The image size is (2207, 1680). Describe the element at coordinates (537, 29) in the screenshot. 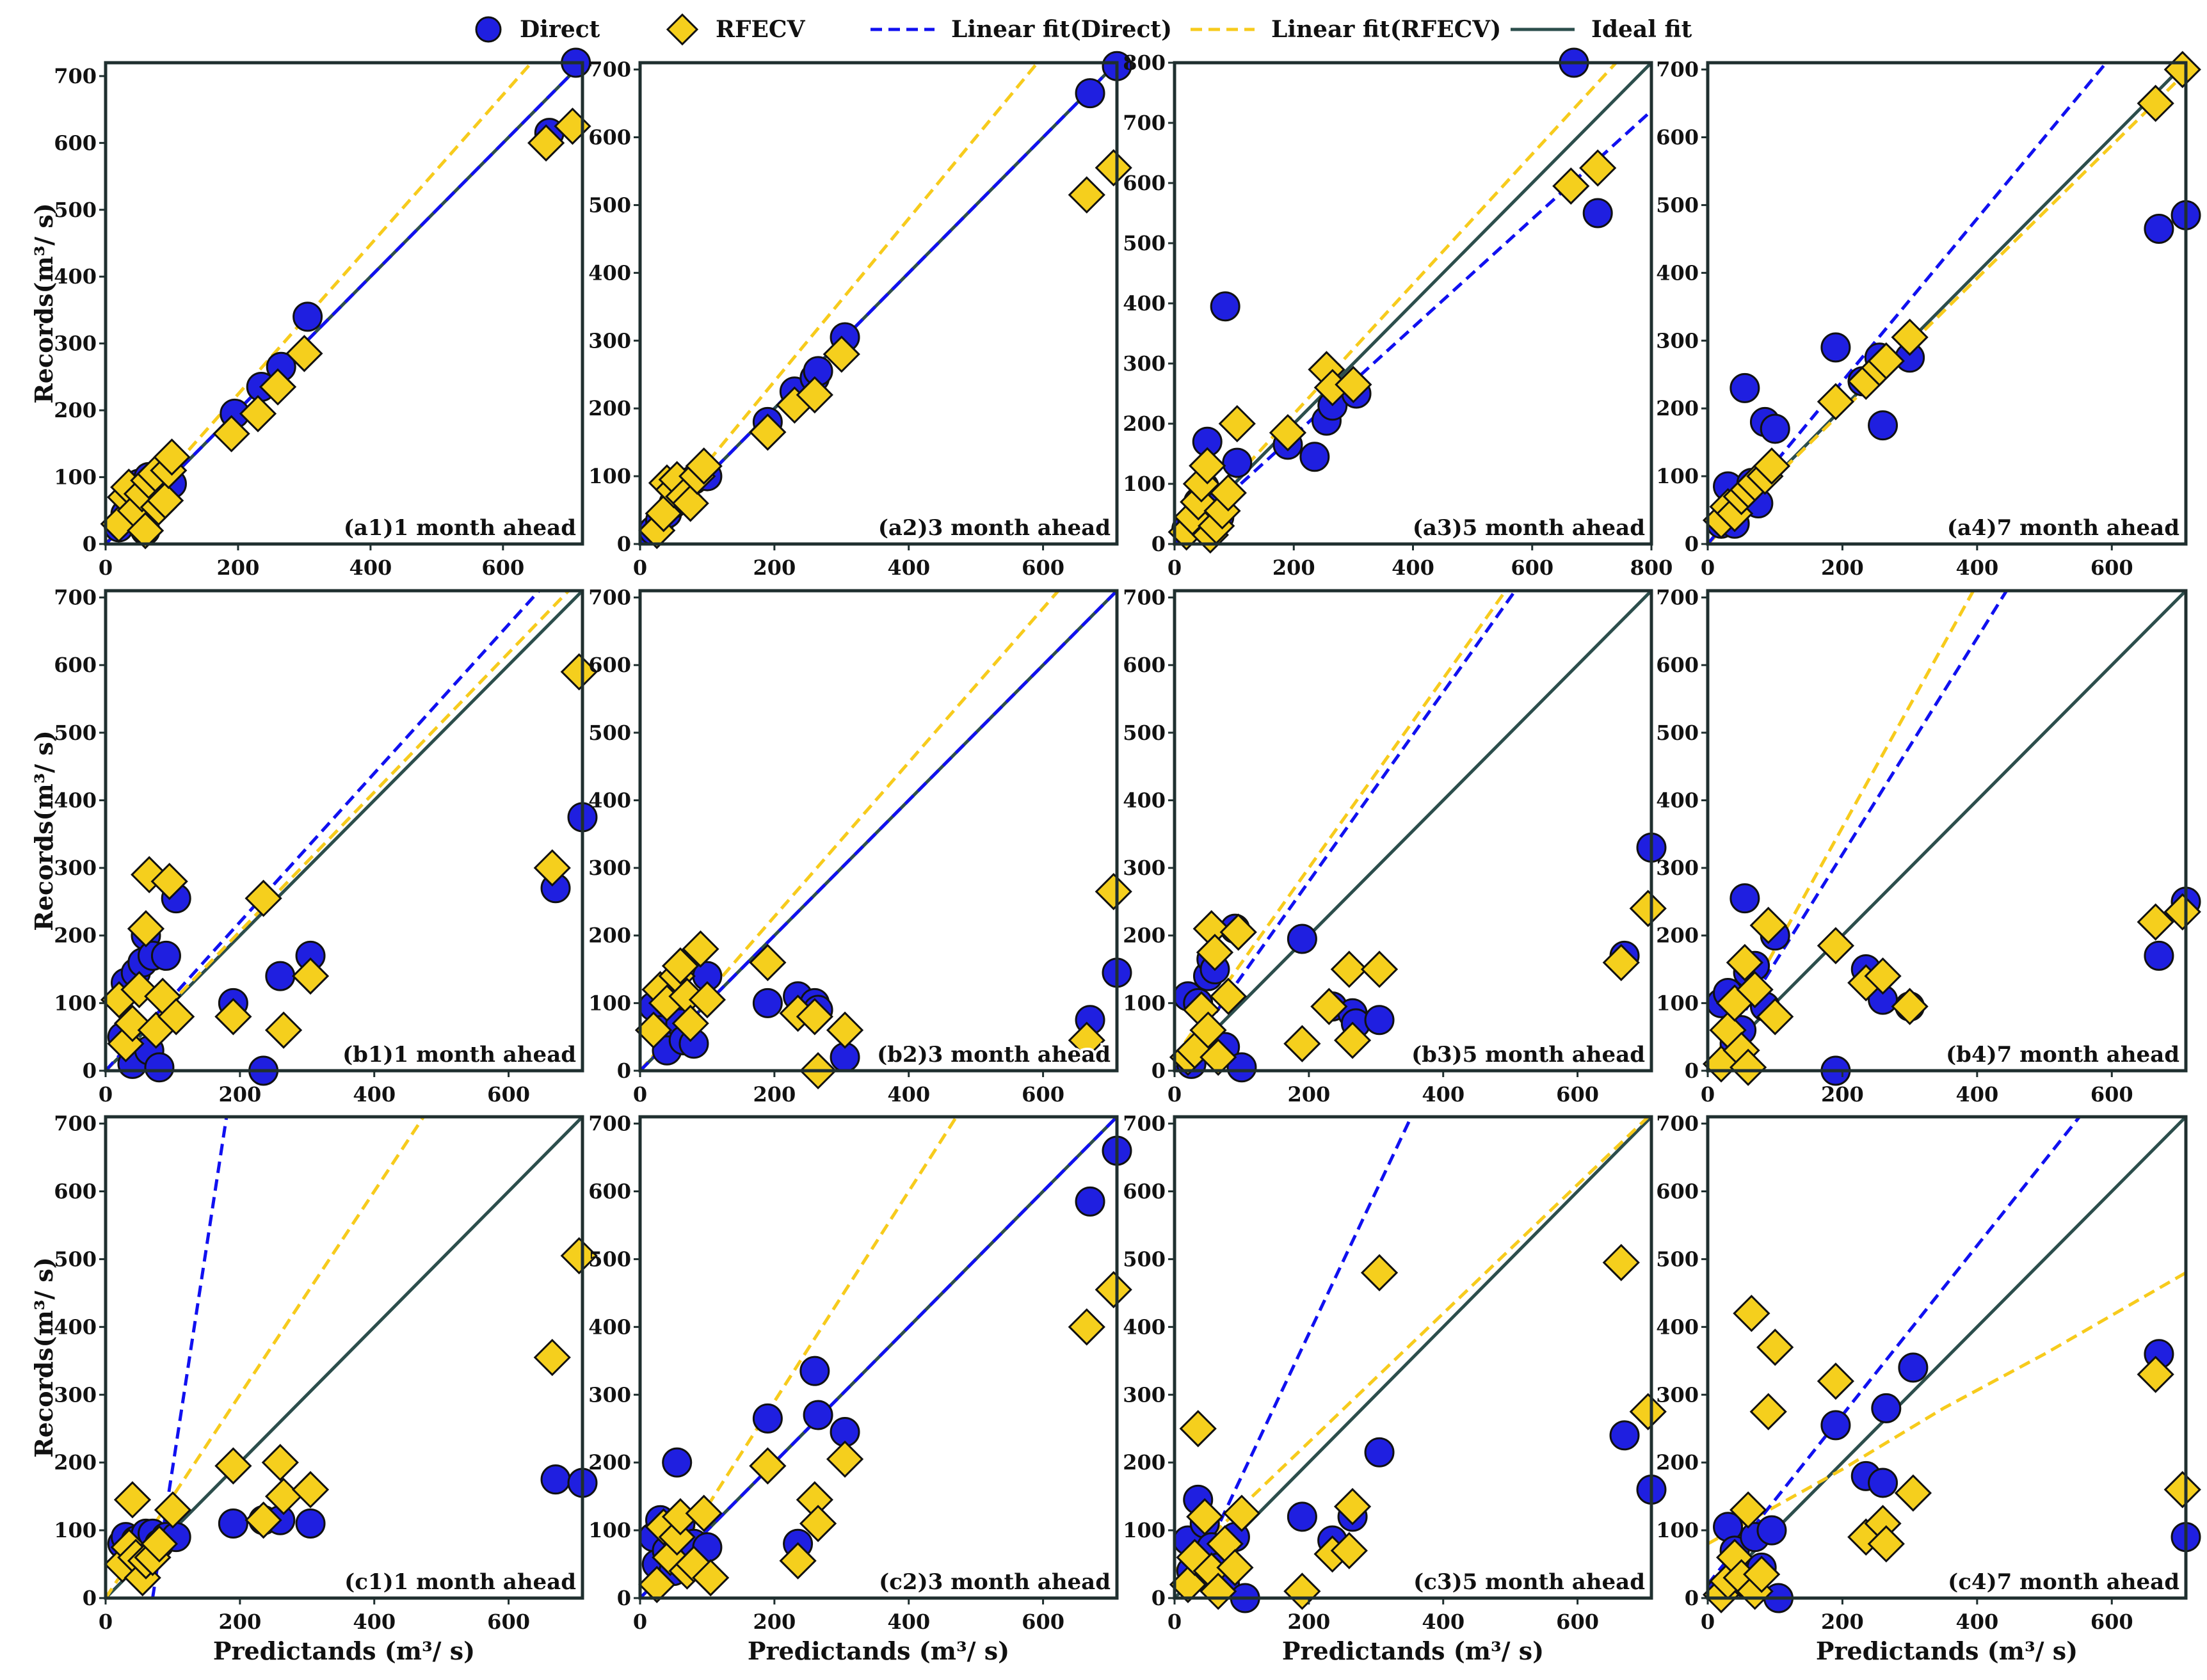

I see `legend-item-direct: Direct` at that location.